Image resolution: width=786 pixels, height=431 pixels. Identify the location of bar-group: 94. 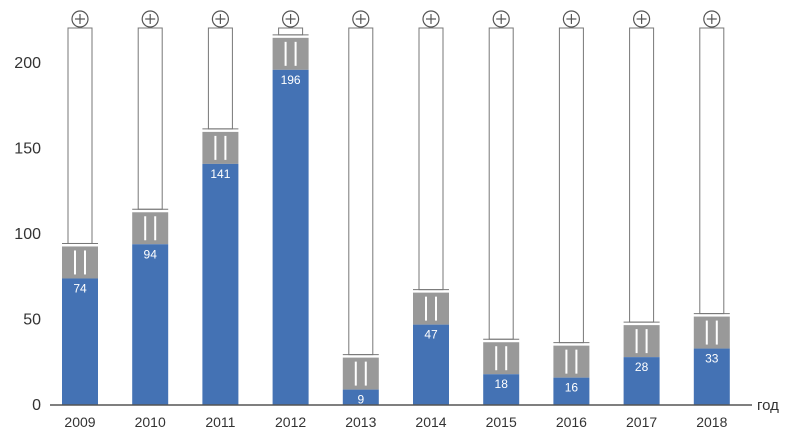
(150, 207).